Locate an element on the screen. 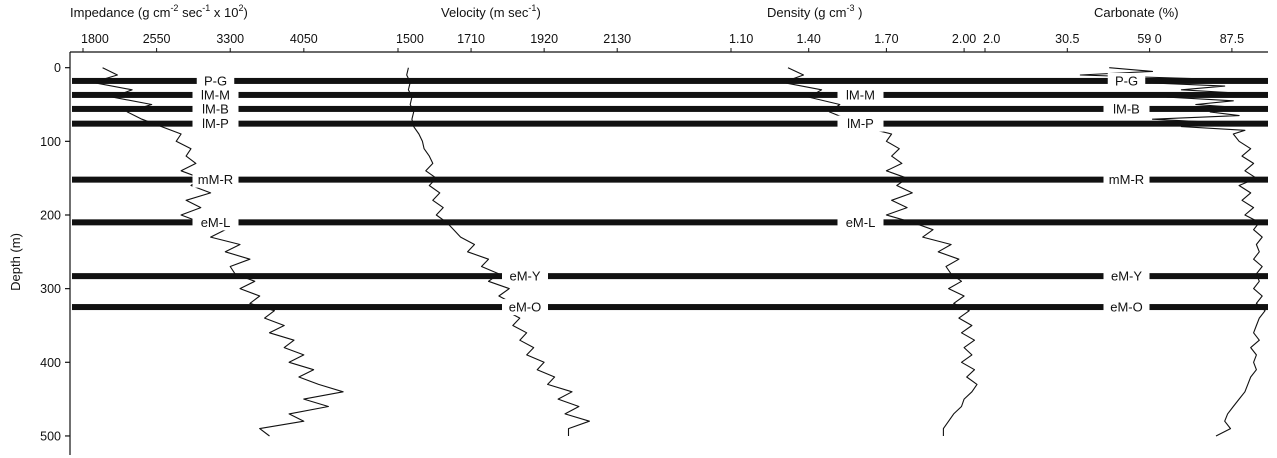  horizon-label-em-y-1: eM-Y is located at coordinates (524, 276).